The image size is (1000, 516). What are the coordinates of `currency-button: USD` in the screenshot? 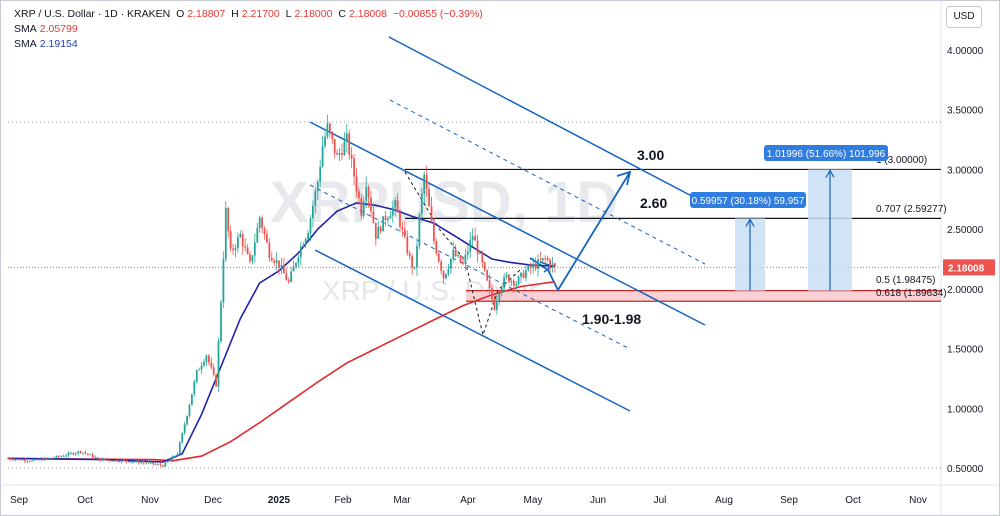 It's located at (964, 17).